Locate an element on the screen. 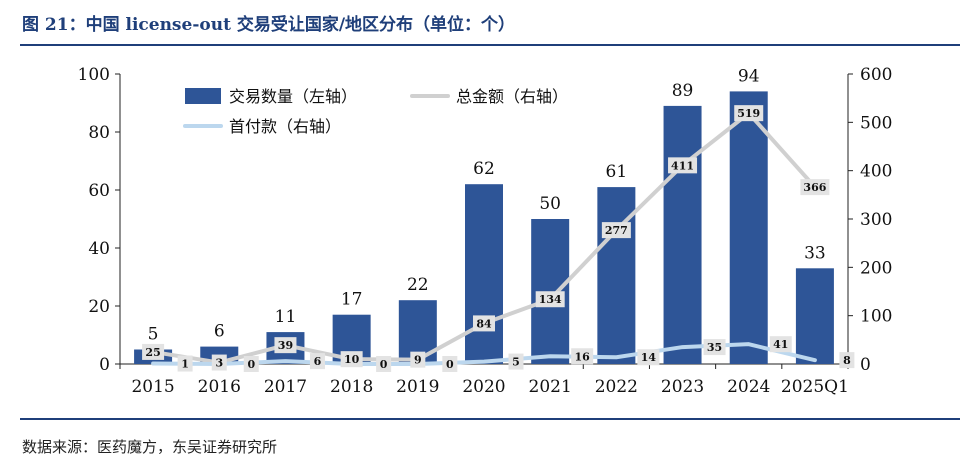  bar-value-label: 61 is located at coordinates (617, 172).